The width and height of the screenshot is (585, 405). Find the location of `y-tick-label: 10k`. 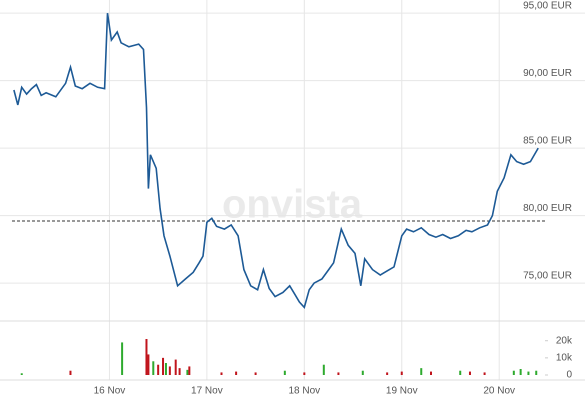

y-tick-label: 10k is located at coordinates (564, 357).